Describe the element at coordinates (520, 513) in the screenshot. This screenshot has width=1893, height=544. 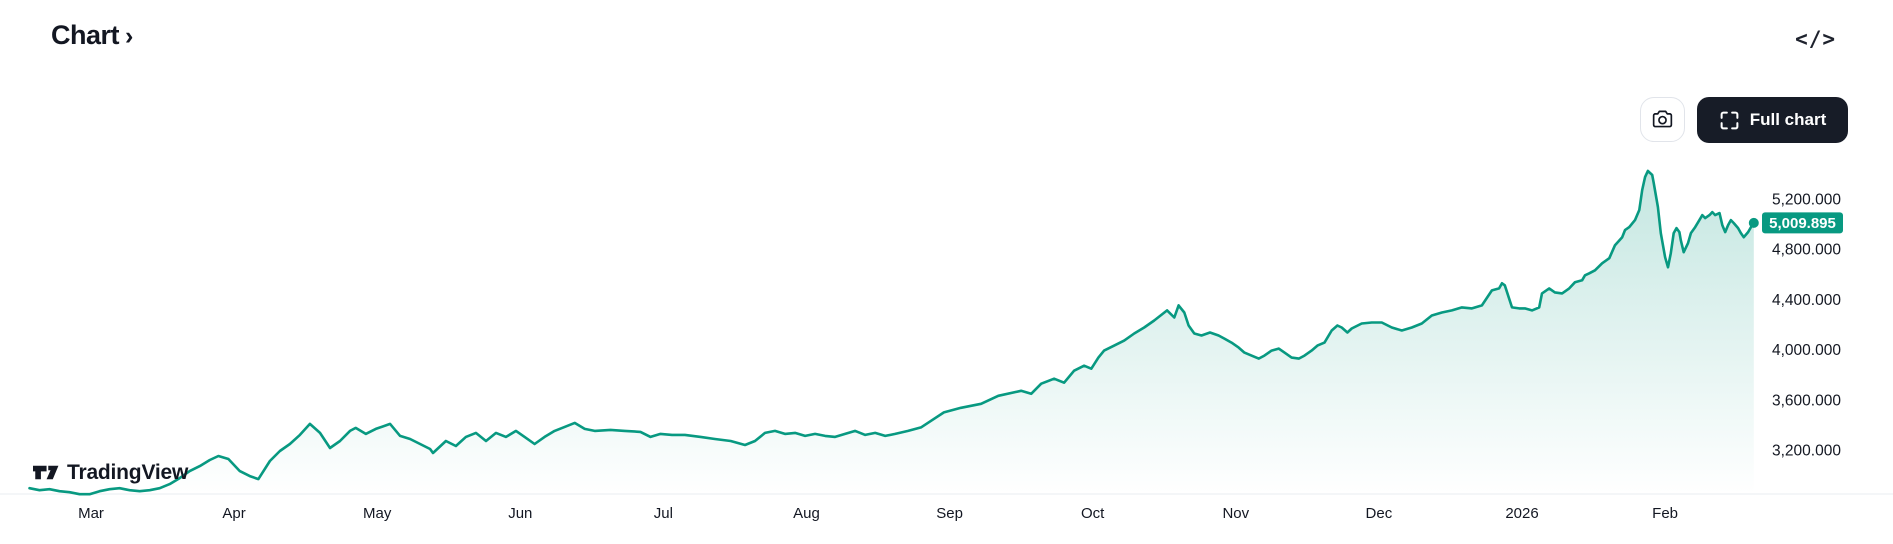
I see `time-axis-label: Jun` at that location.